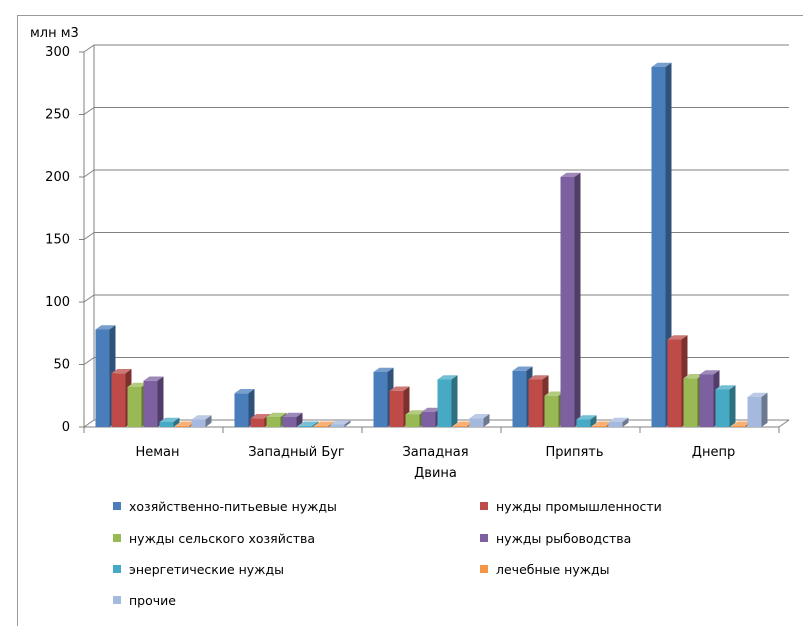  I want to click on floor-right-edge, so click(784, 423).